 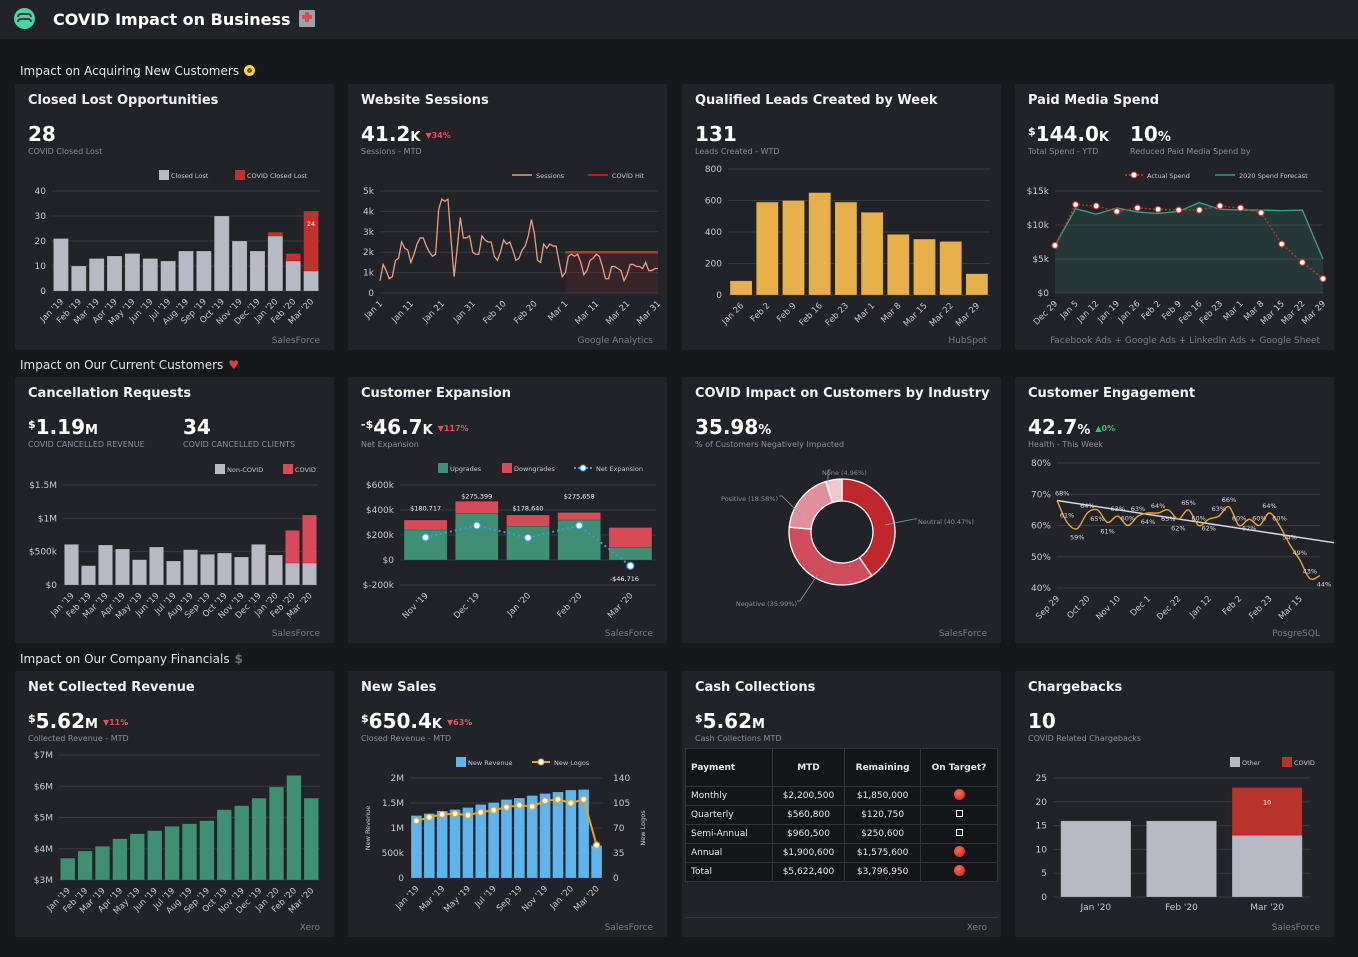 I want to click on kpi: $650.4K ▼63% Closed Revenue - MTD, so click(x=416, y=726).